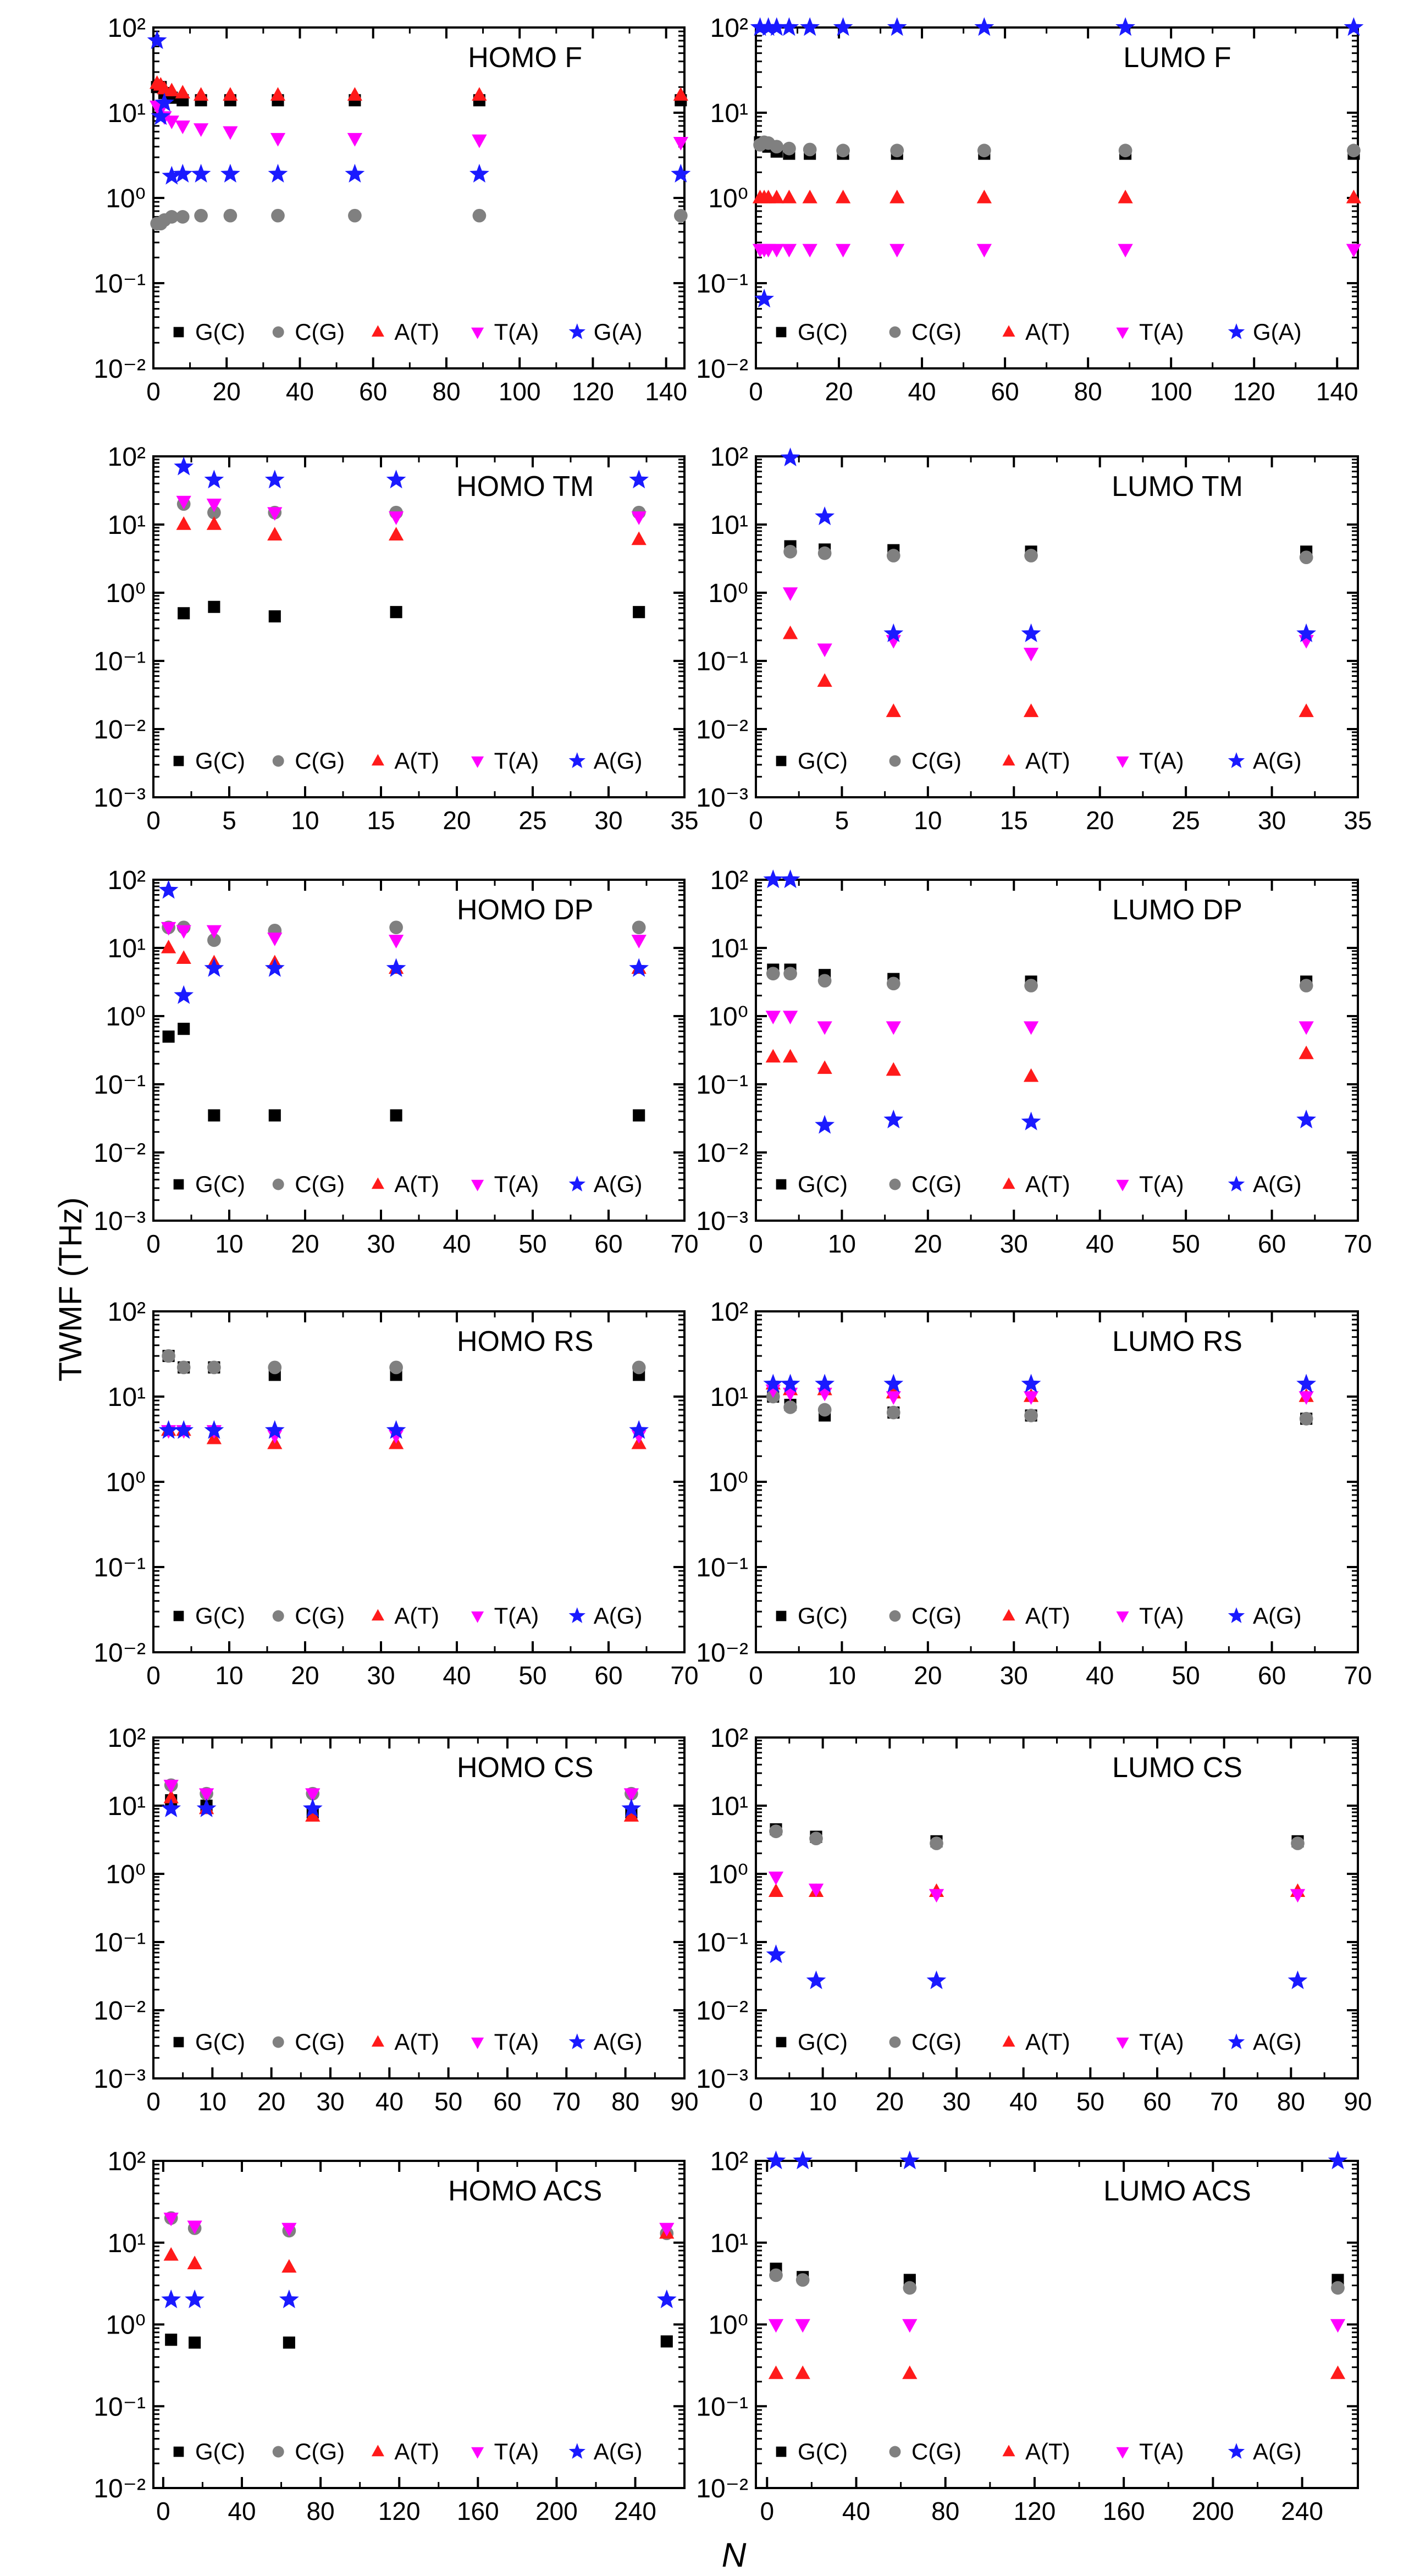 The image size is (1409, 2576). Describe the element at coordinates (271, 2101) in the screenshot. I see `x-tick-label: 20` at that location.